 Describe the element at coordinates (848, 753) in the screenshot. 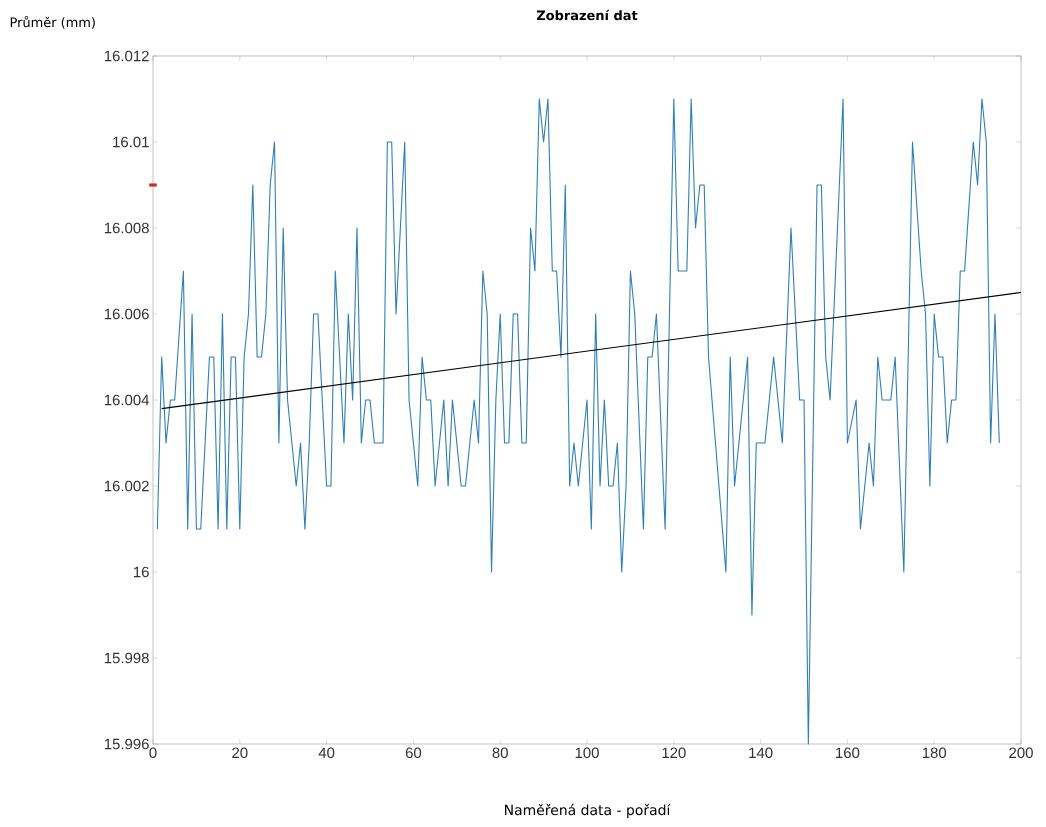

I see `x-tick-label: 160` at that location.